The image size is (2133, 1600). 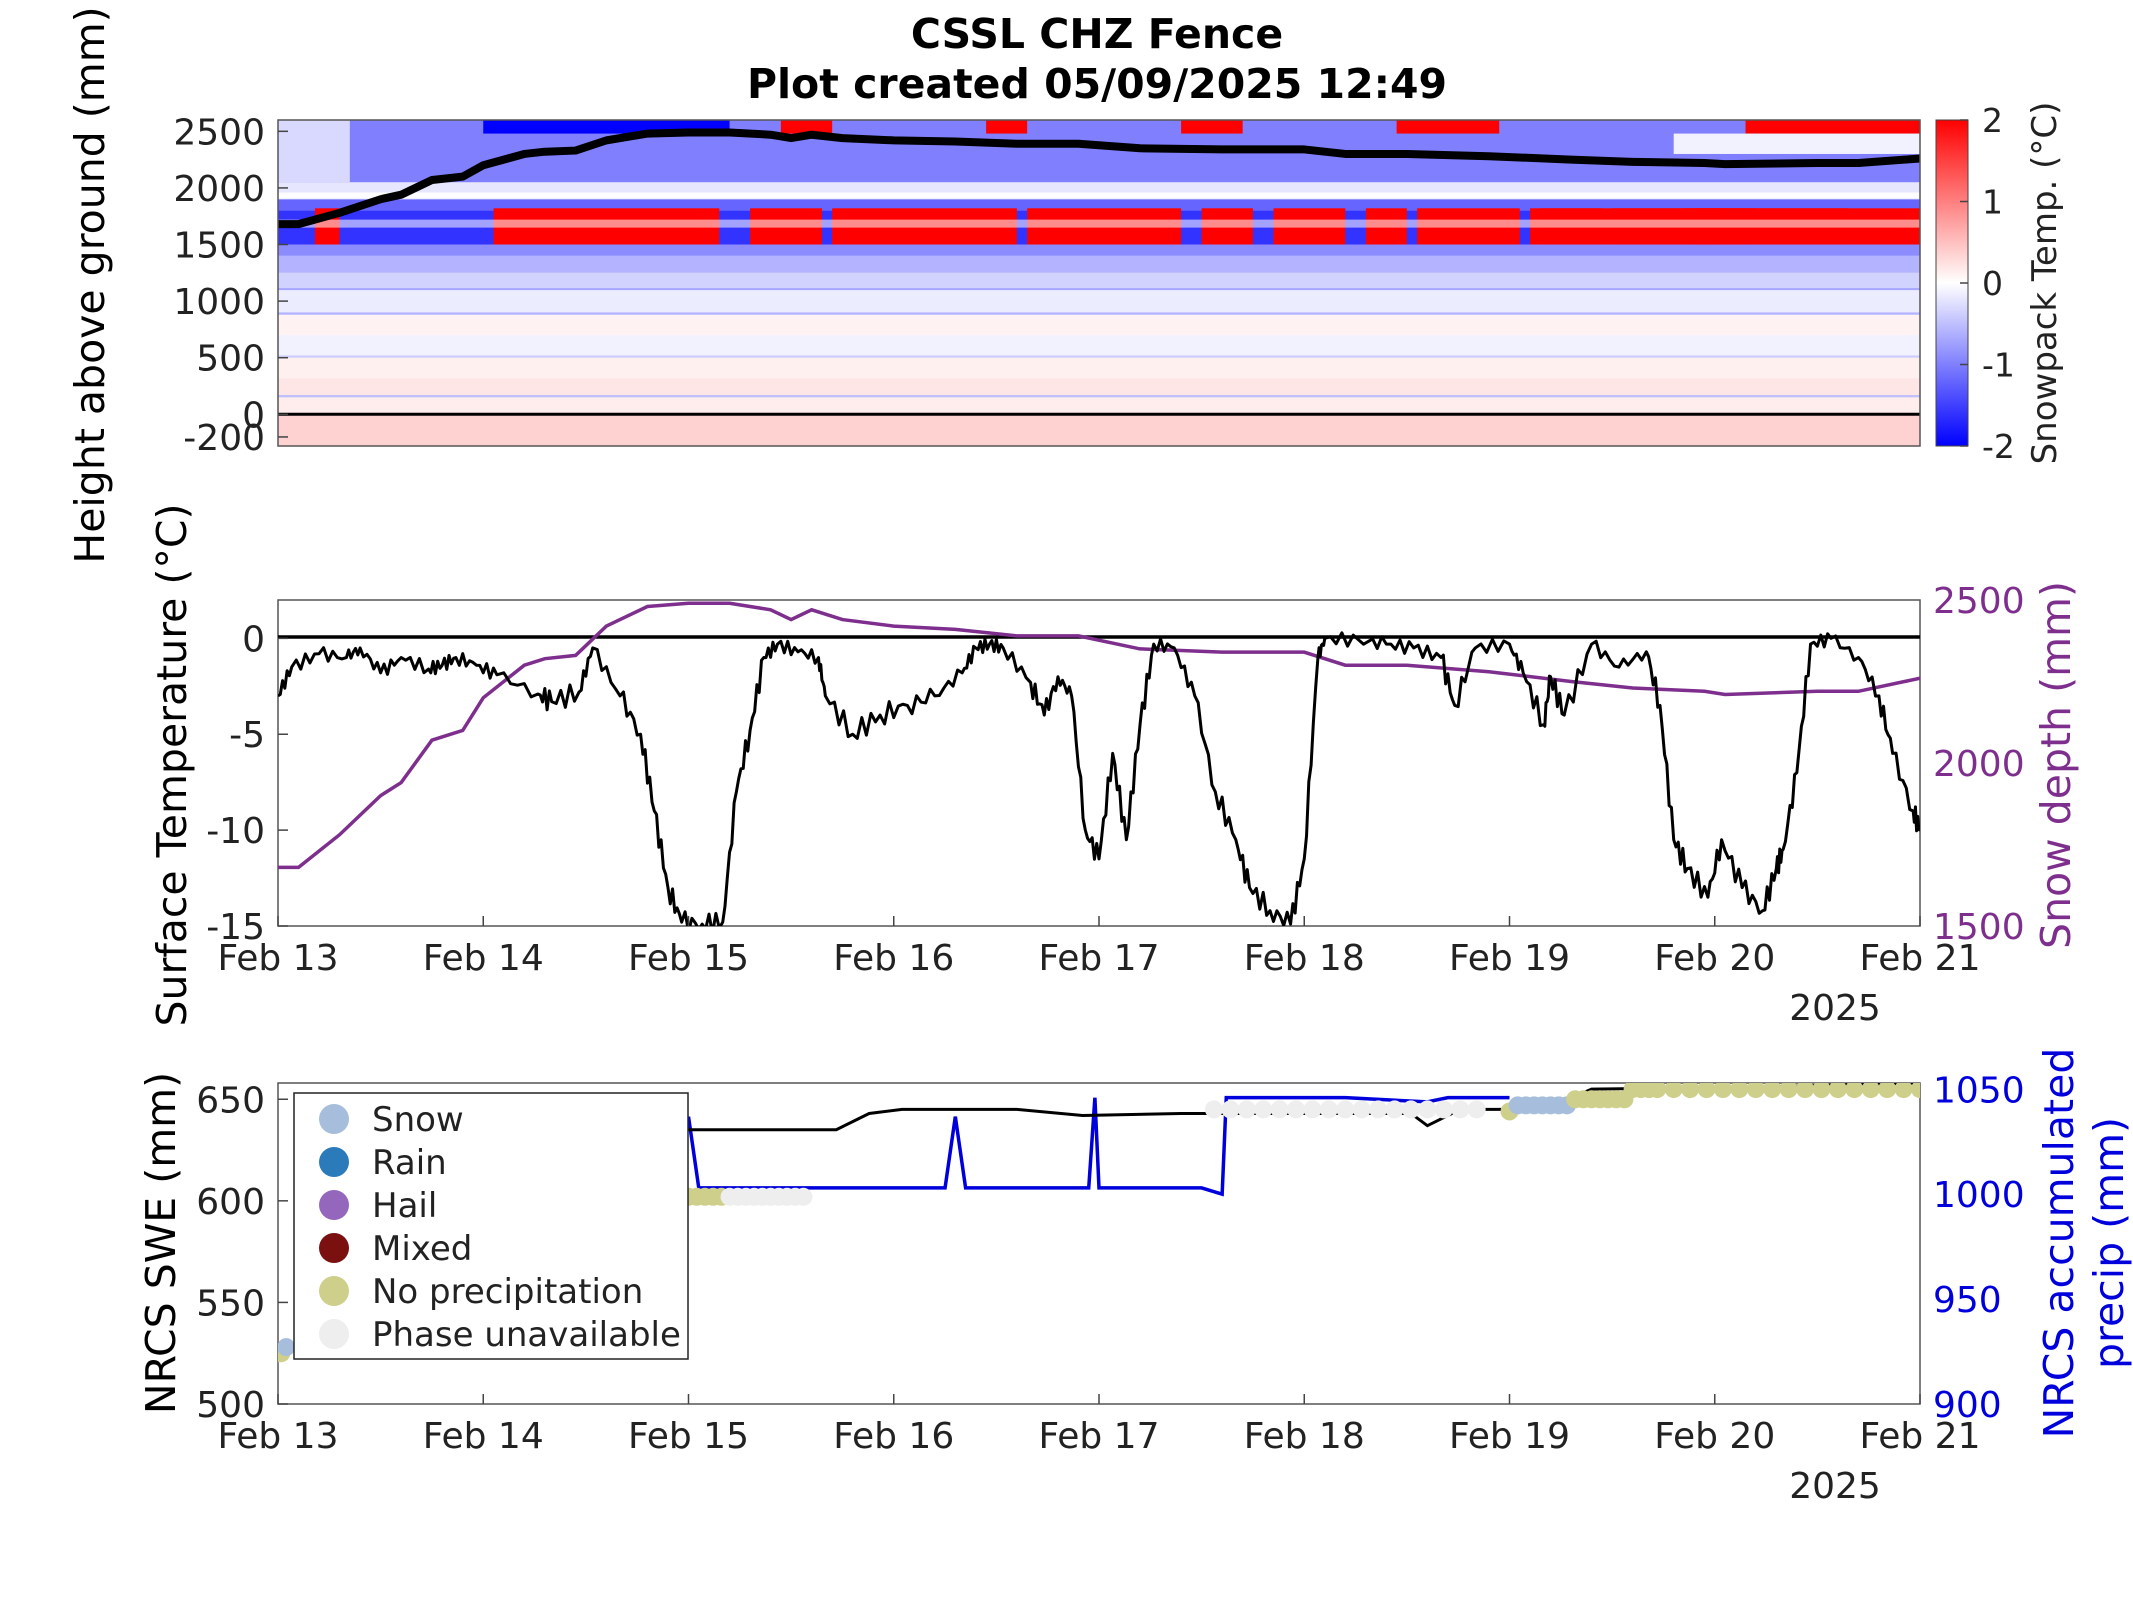 What do you see at coordinates (1967, 1300) in the screenshot?
I see `y2-tick-label: 950` at bounding box center [1967, 1300].